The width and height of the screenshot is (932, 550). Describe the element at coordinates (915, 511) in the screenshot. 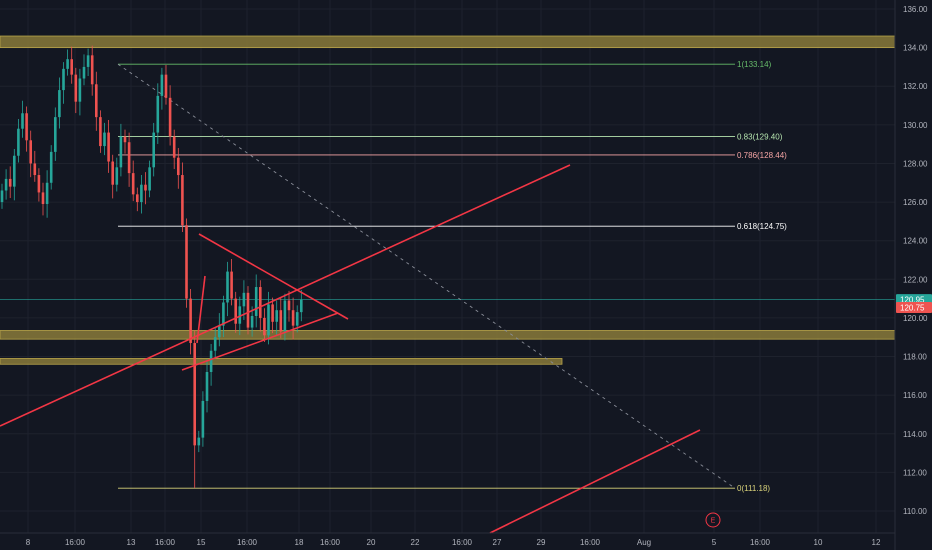

I see `y-tick-label: 110.00` at that location.